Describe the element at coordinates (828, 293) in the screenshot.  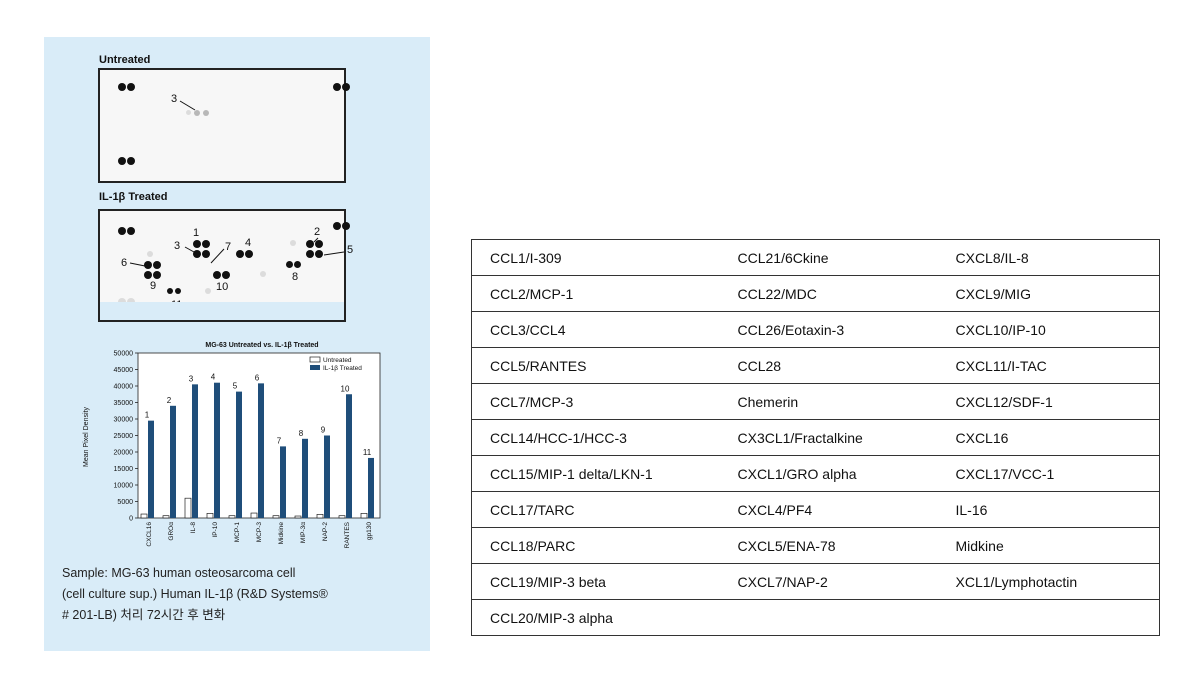
I see `table-cell: CCL22/MDC` at that location.